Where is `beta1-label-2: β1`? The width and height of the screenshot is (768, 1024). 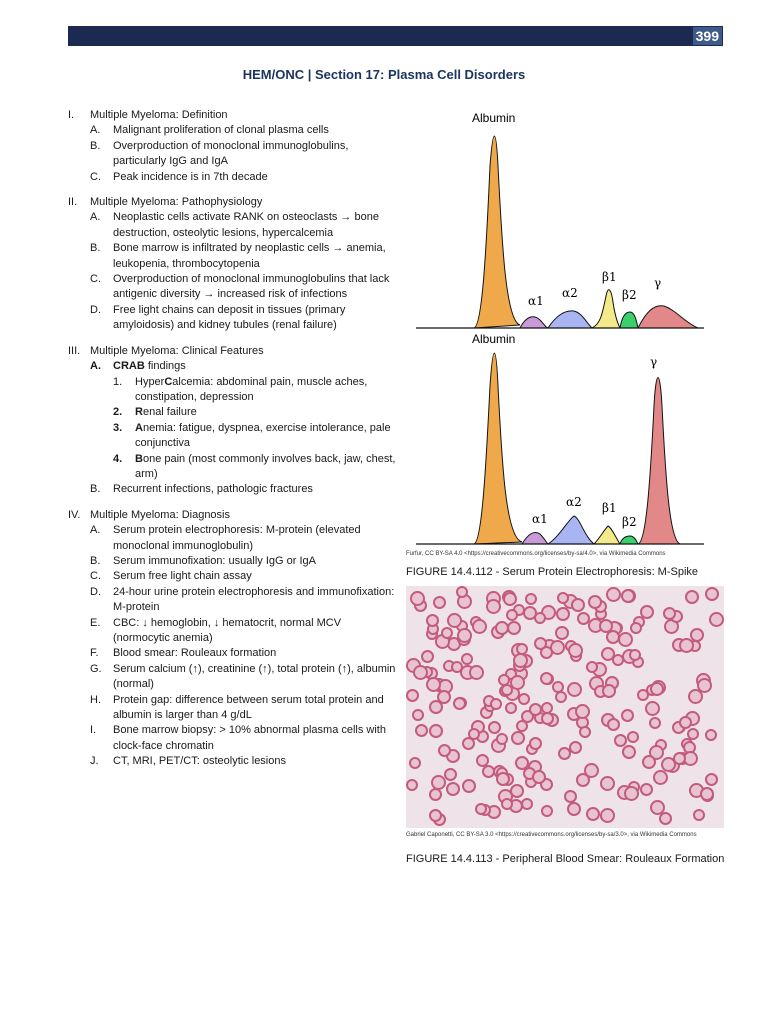 beta1-label-2: β1 is located at coordinates (609, 508).